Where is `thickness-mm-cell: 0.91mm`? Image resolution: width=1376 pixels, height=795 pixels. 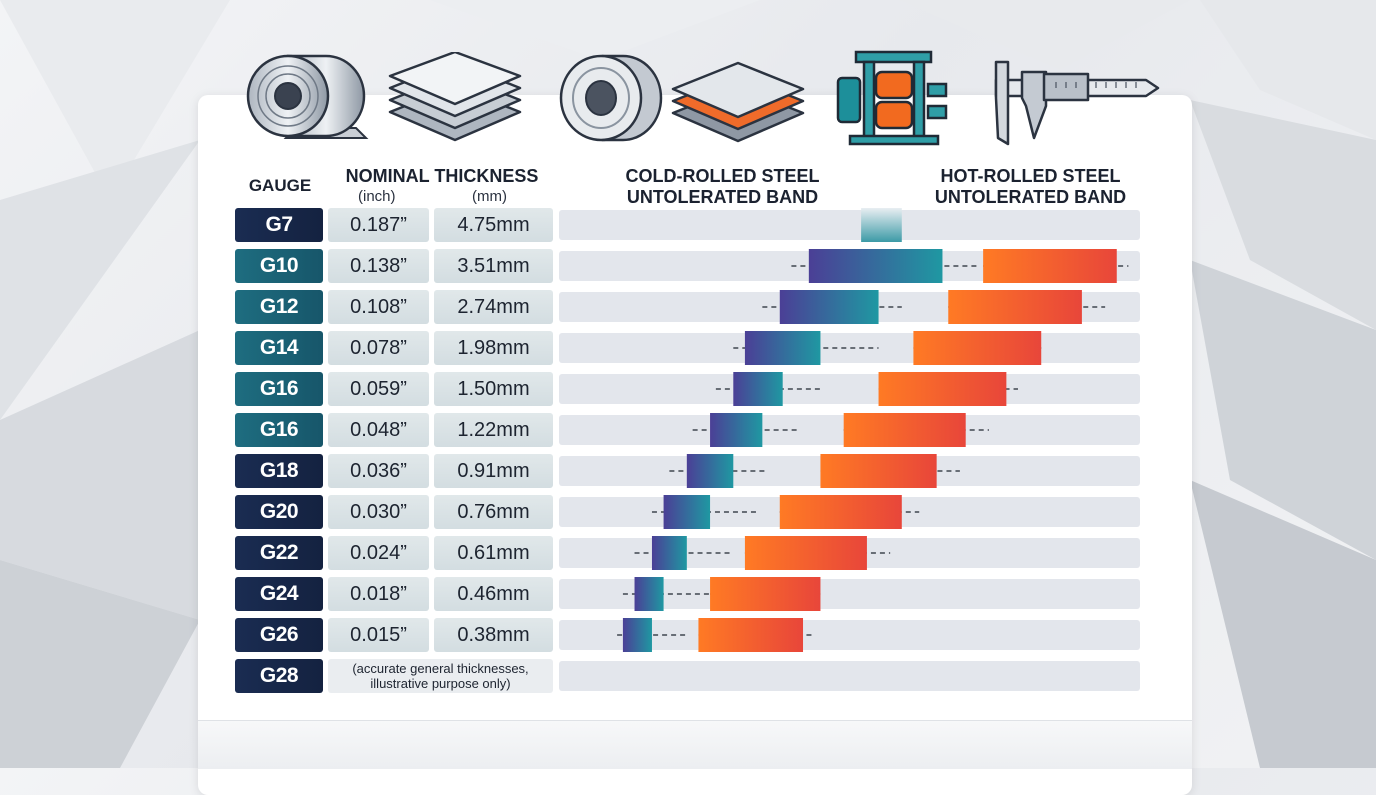
thickness-mm-cell: 0.91mm is located at coordinates (493, 471).